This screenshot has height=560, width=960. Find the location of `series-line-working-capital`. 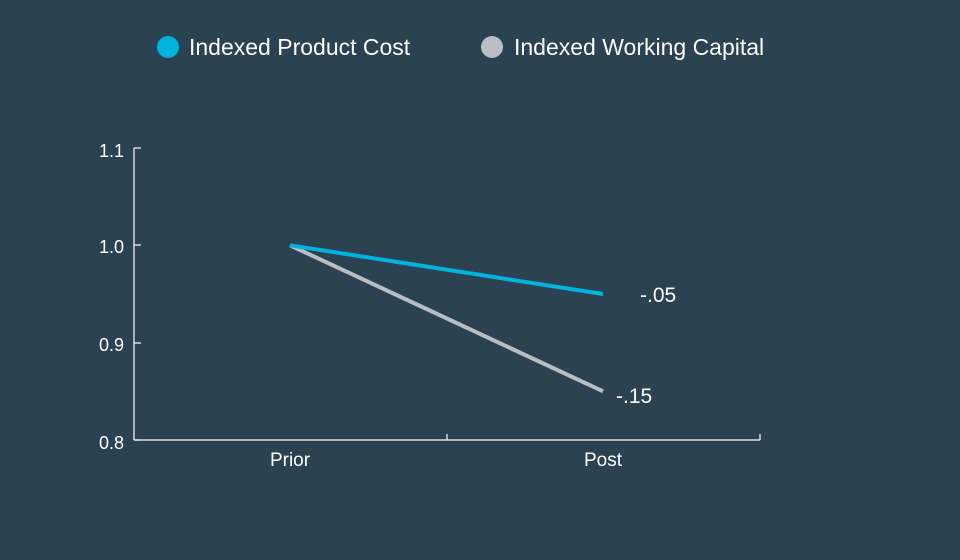

series-line-working-capital is located at coordinates (446, 318).